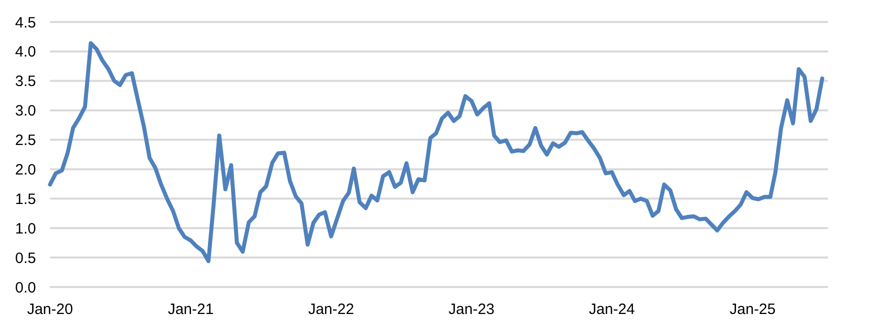 This screenshot has width=872, height=334. What do you see at coordinates (25, 169) in the screenshot?
I see `y-tick-label: 2.0` at bounding box center [25, 169].